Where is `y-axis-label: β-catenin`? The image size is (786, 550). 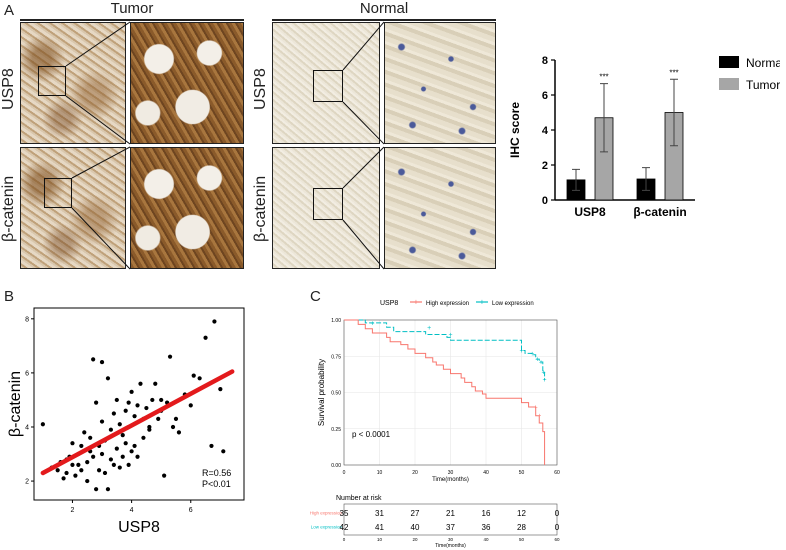 y-axis-label: β-catenin is located at coordinates (15, 404).